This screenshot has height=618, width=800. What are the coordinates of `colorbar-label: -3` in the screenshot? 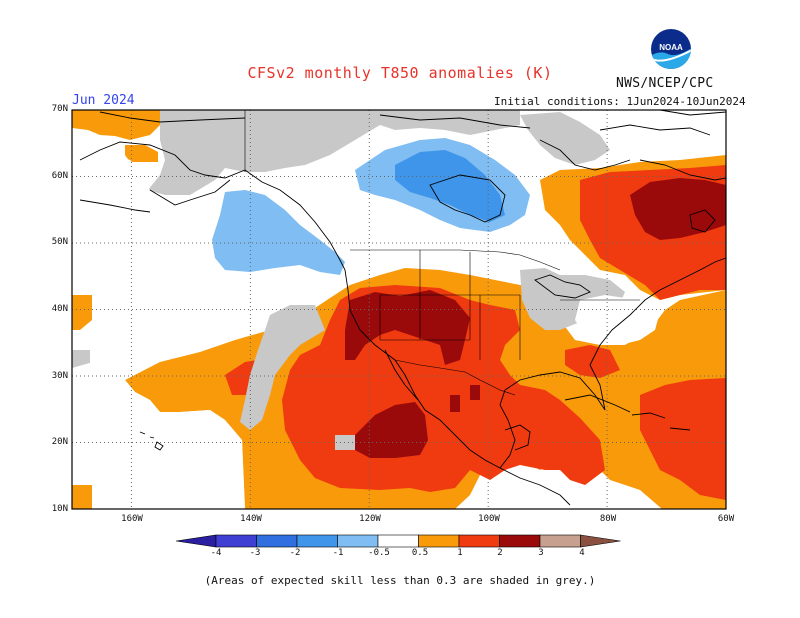 It's located at (255, 553).